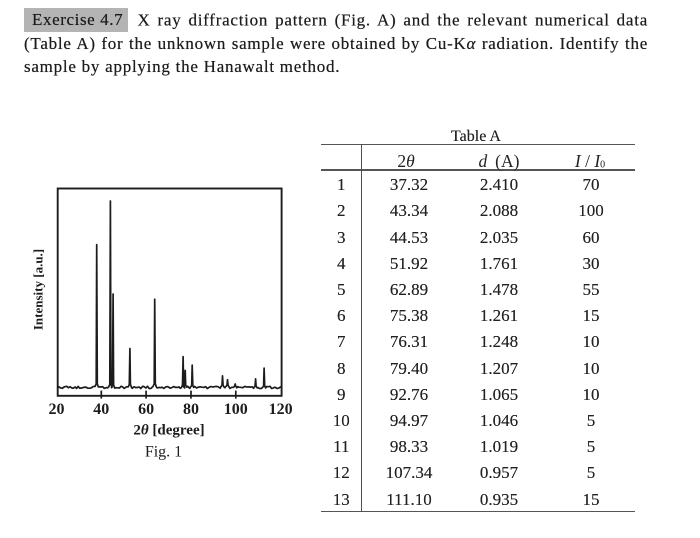  What do you see at coordinates (37, 289) in the screenshot?
I see `svg-text: Intensity [a.u.]` at bounding box center [37, 289].